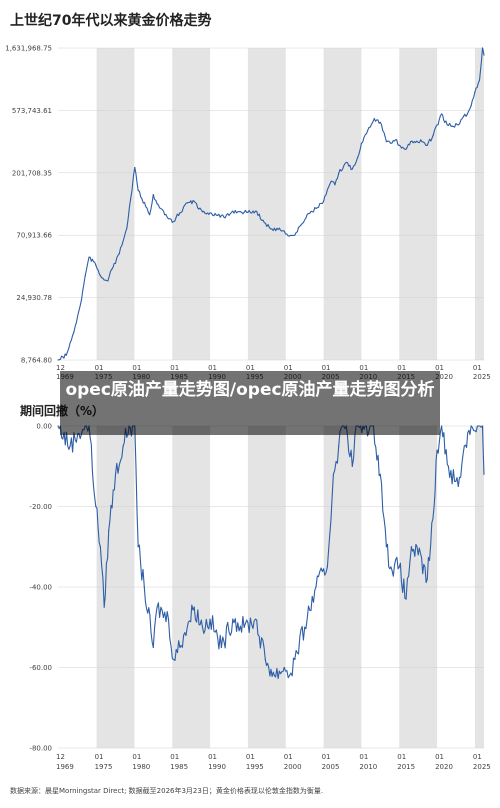 Image resolution: width=500 pixels, height=808 pixels. Describe the element at coordinates (331, 767) in the screenshot. I see `chart-2-x-tick-year: 2005` at that location.